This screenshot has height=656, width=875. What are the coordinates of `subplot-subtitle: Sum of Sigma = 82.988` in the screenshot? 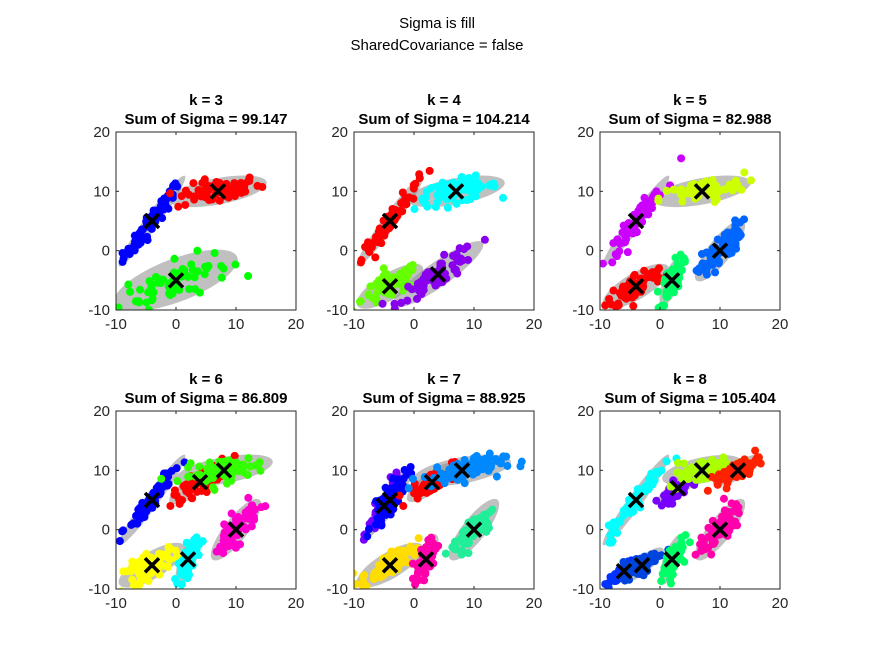 It's located at (690, 119).